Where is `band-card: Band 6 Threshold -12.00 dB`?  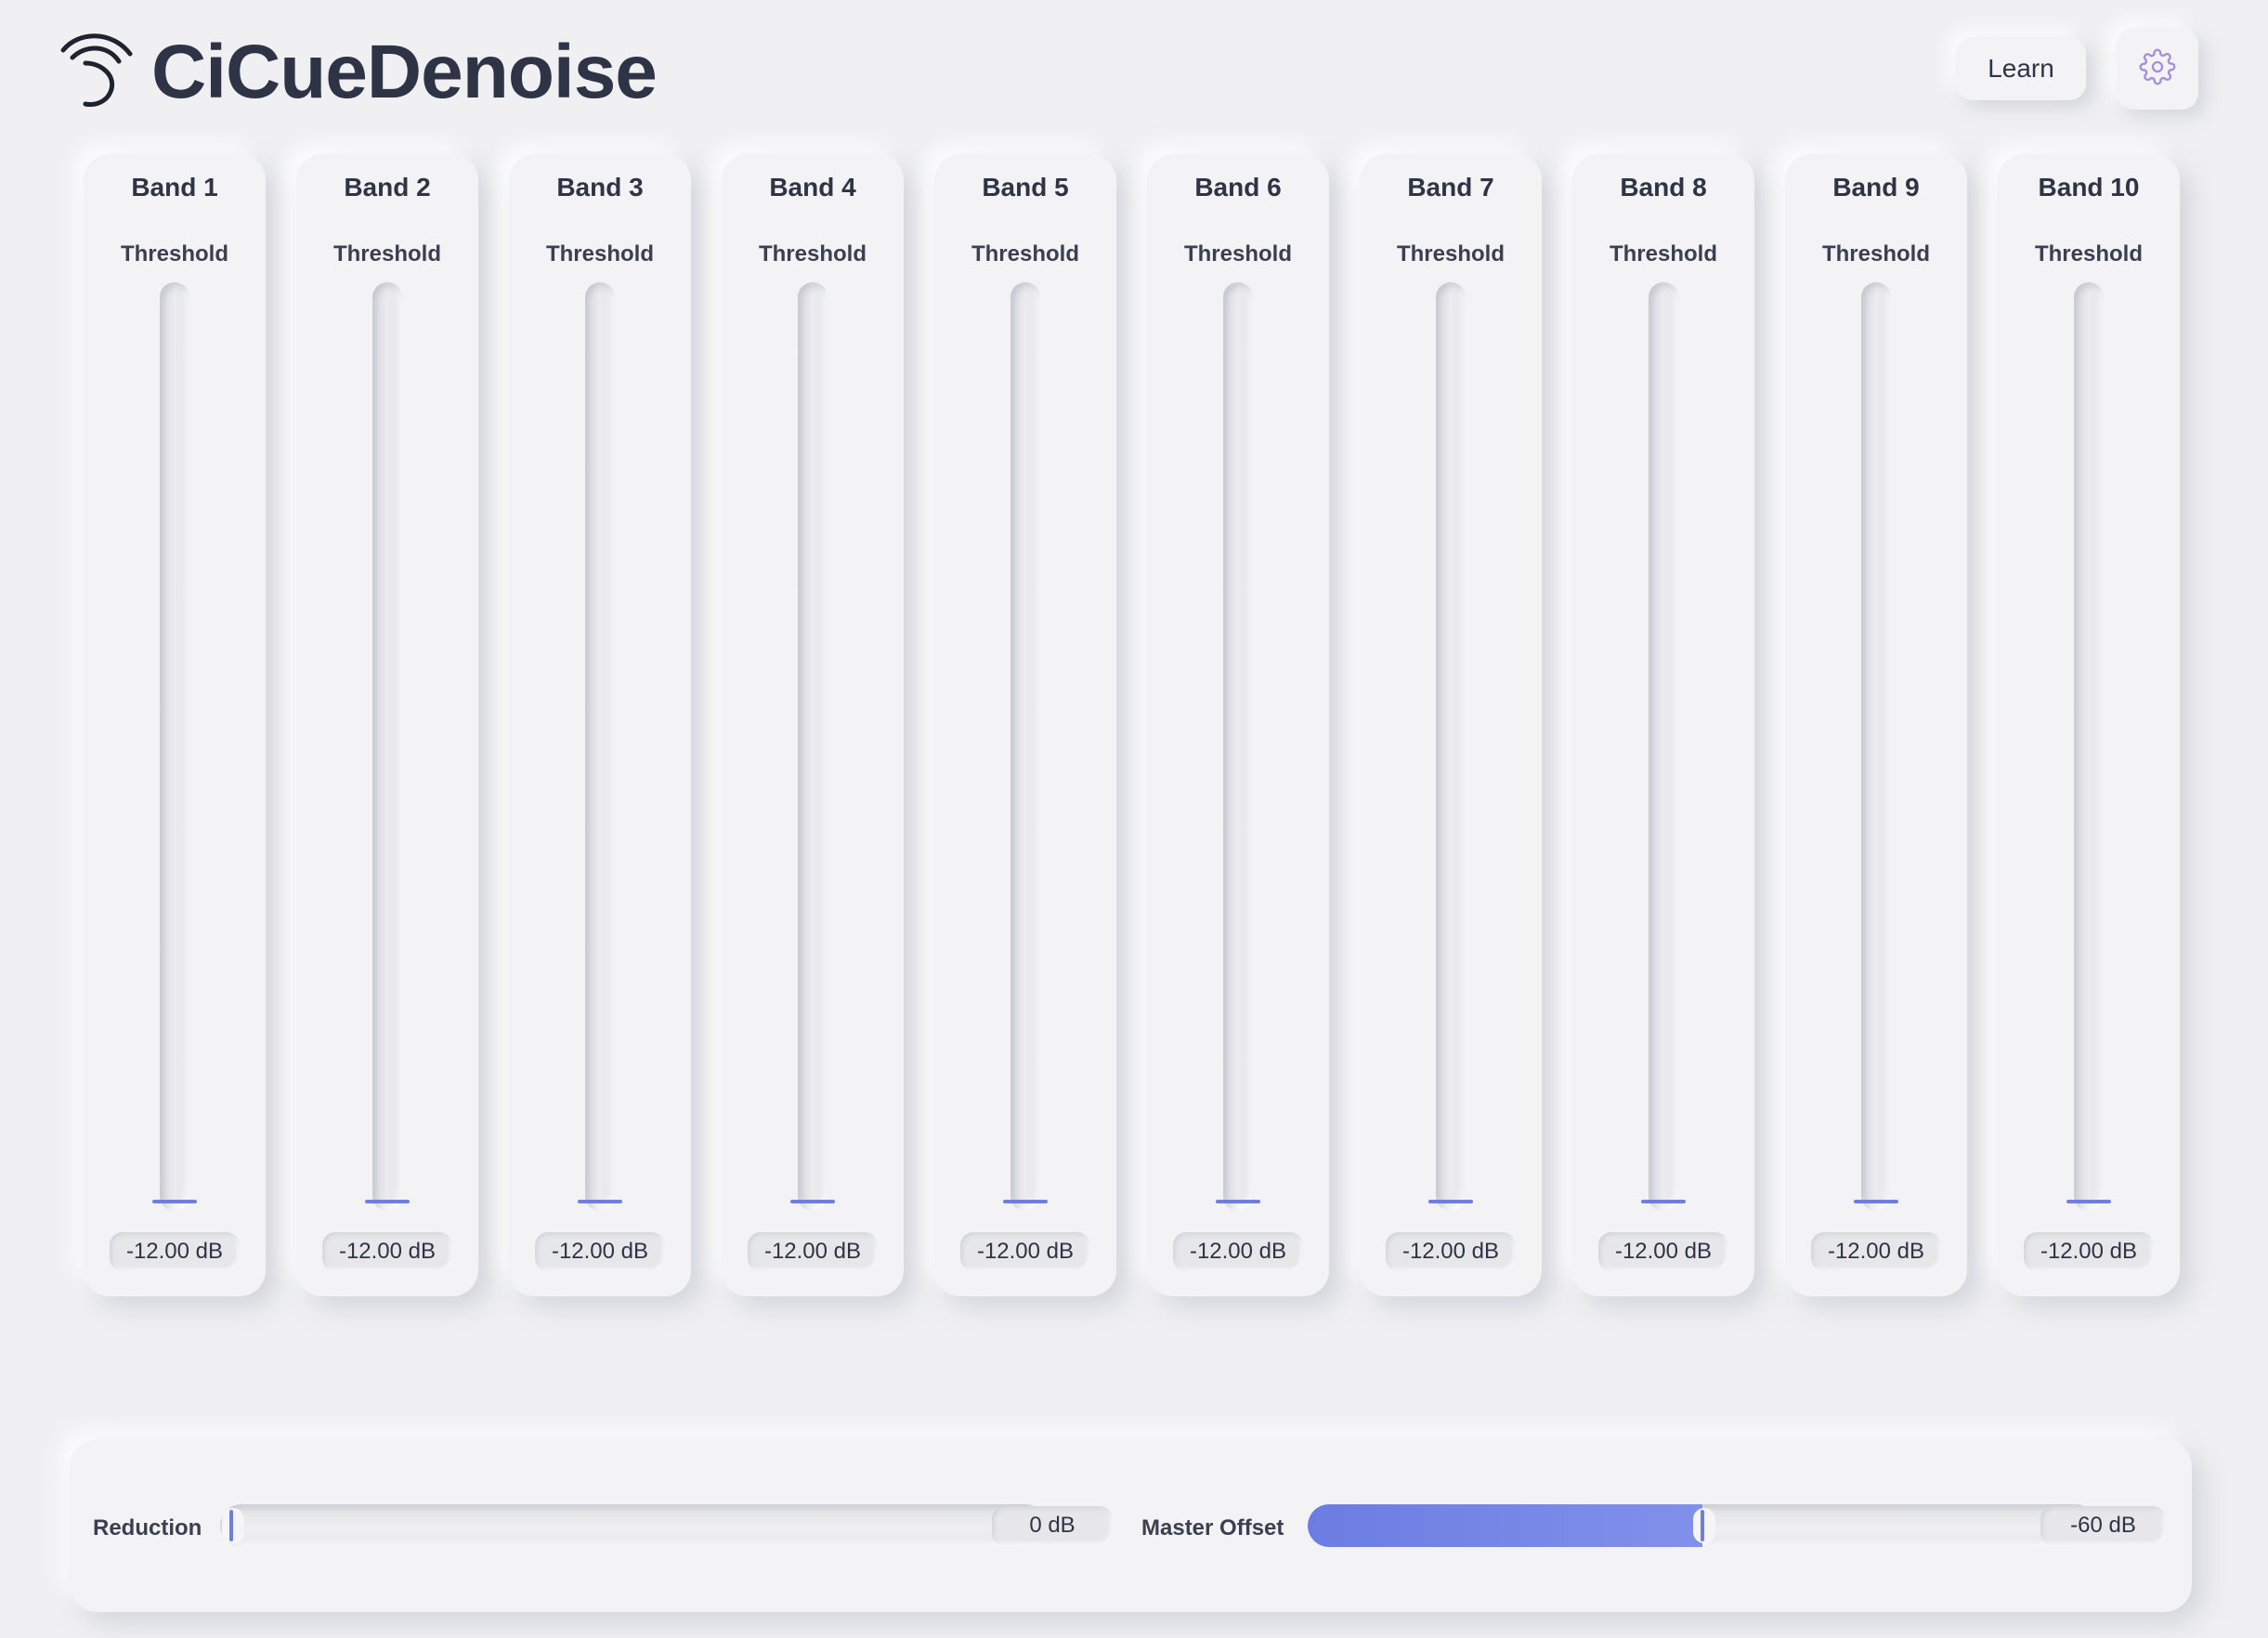 band-card: Band 6 Threshold -12.00 dB is located at coordinates (1238, 725).